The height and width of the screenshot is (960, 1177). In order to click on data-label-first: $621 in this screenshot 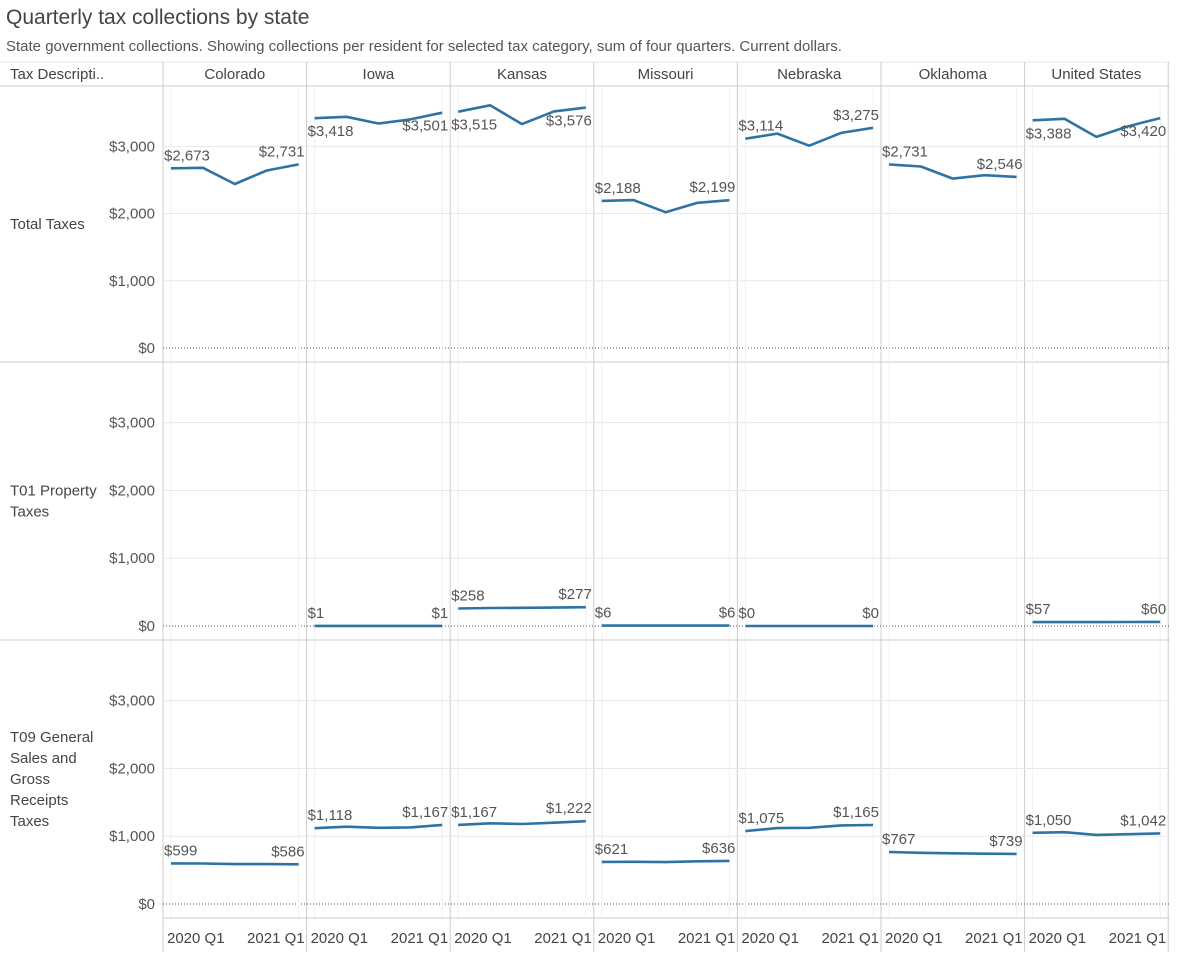, I will do `click(611, 849)`.